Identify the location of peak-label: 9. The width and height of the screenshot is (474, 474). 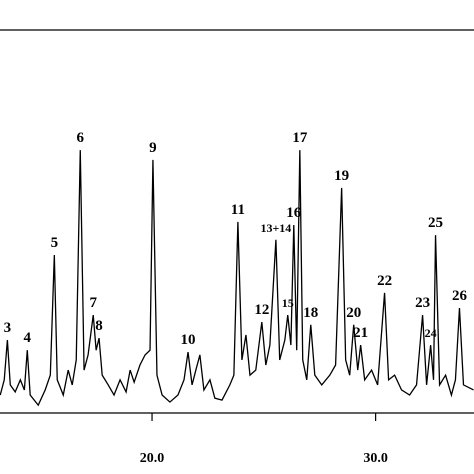
(153, 148).